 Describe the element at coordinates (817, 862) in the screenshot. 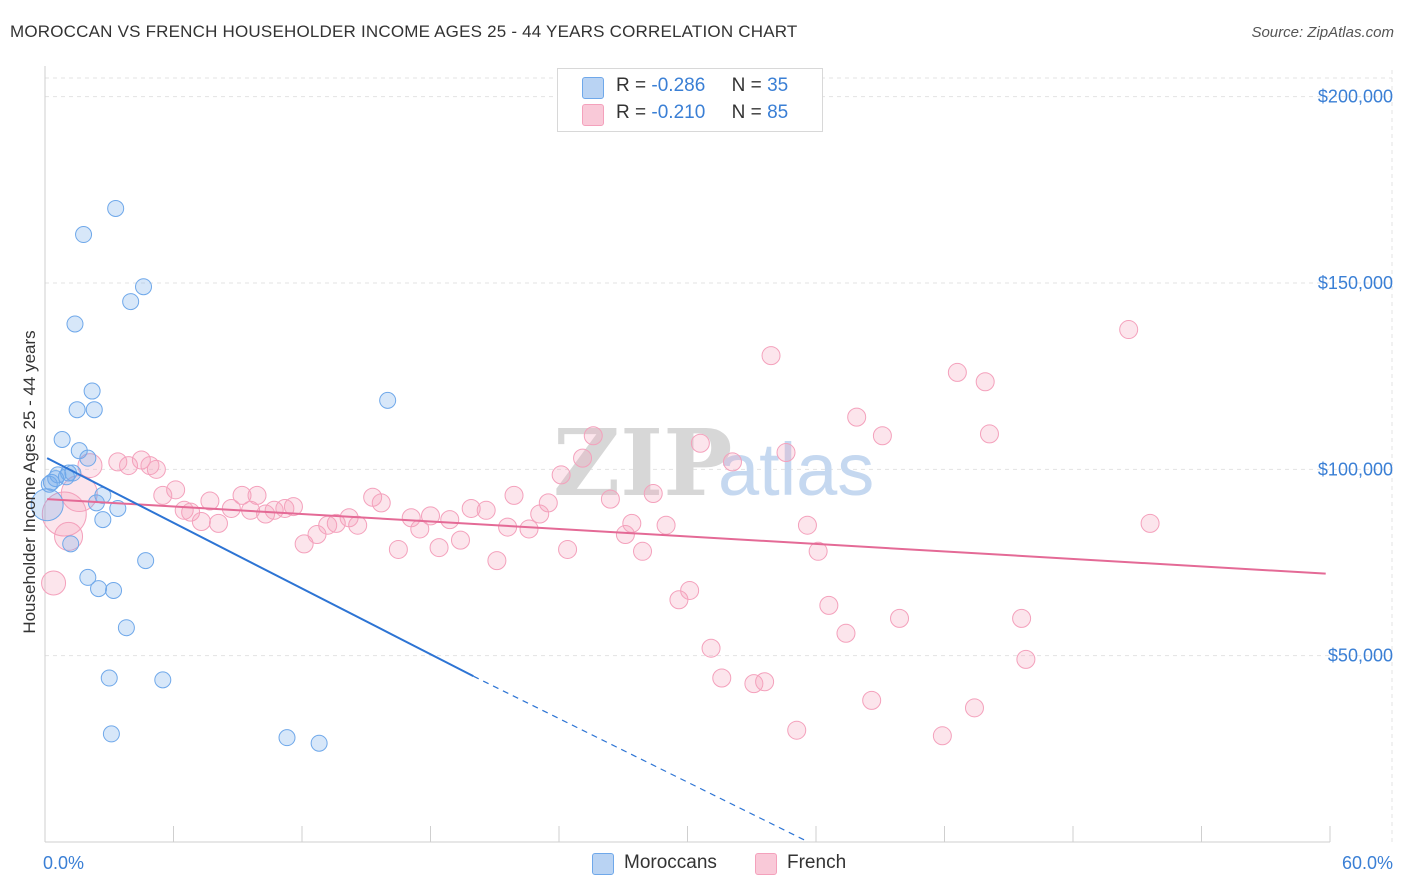

I see `french-legend-label: French` at that location.